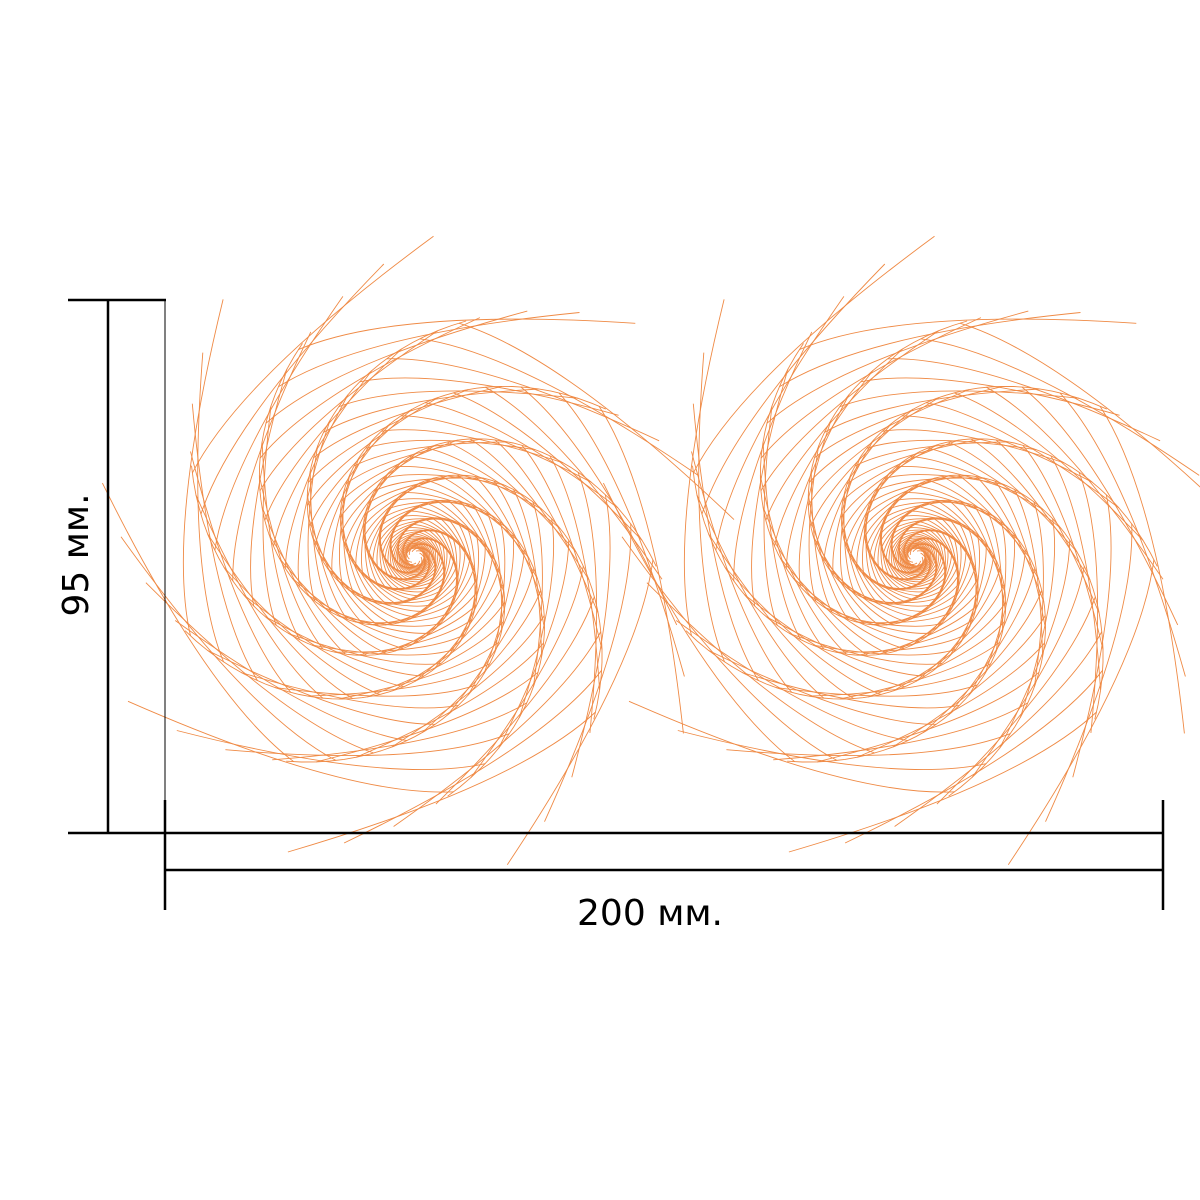 This screenshot has width=1200, height=1200. What do you see at coordinates (650, 913) in the screenshot?
I see `width-label: 200 мм.` at bounding box center [650, 913].